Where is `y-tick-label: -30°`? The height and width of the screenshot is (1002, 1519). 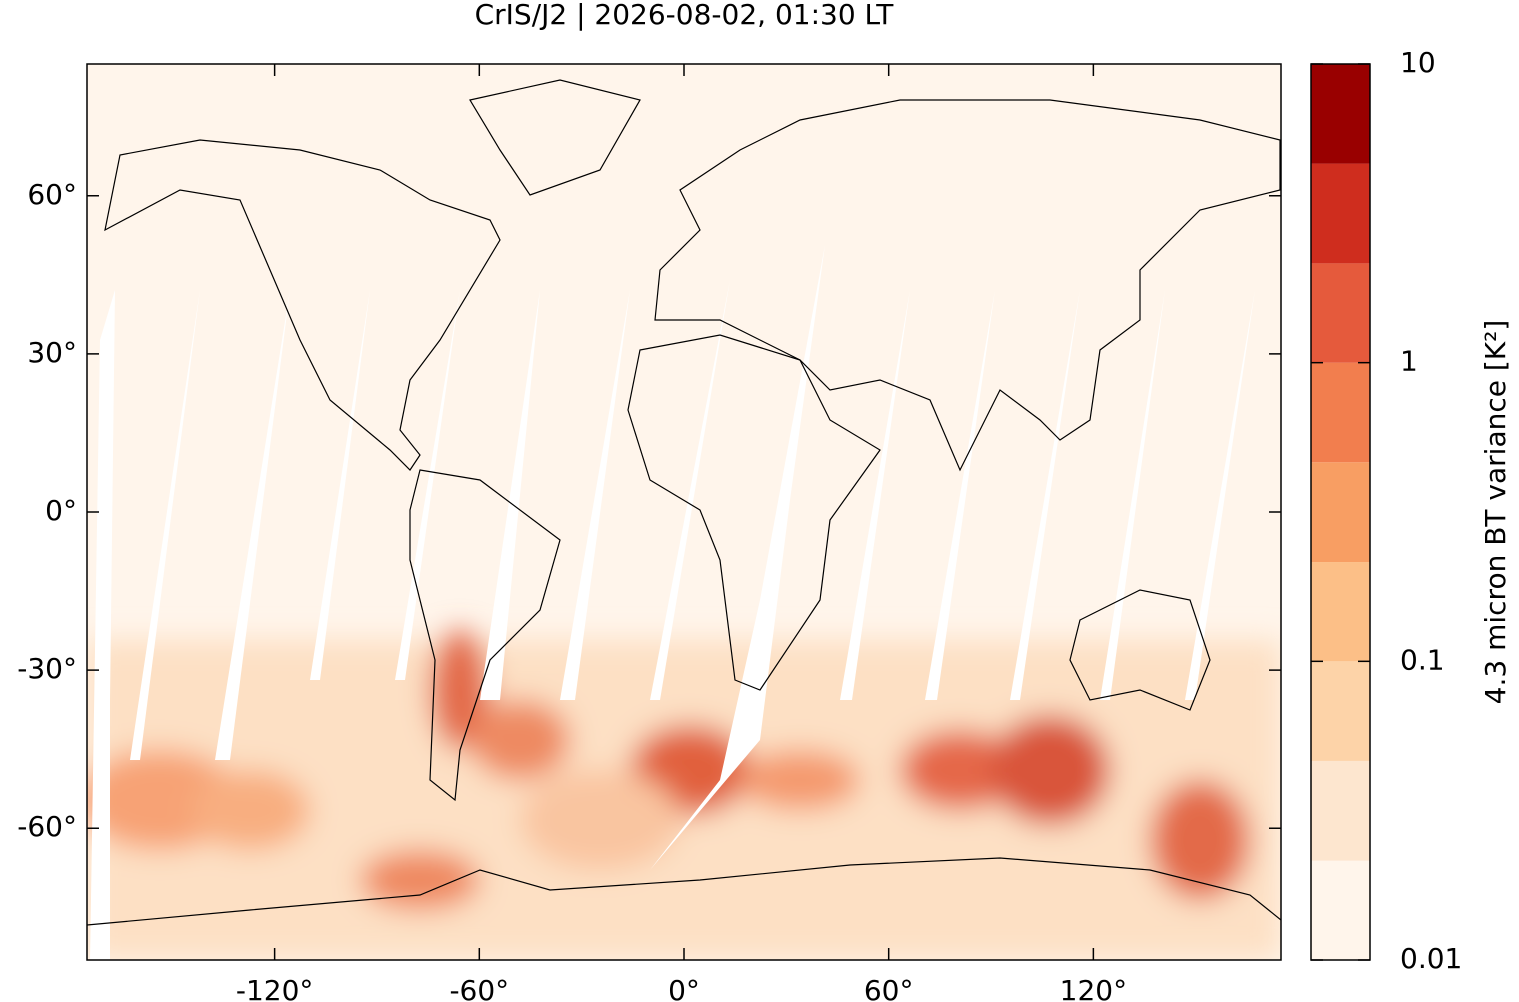
y-tick-label: -30° is located at coordinates (47, 668).